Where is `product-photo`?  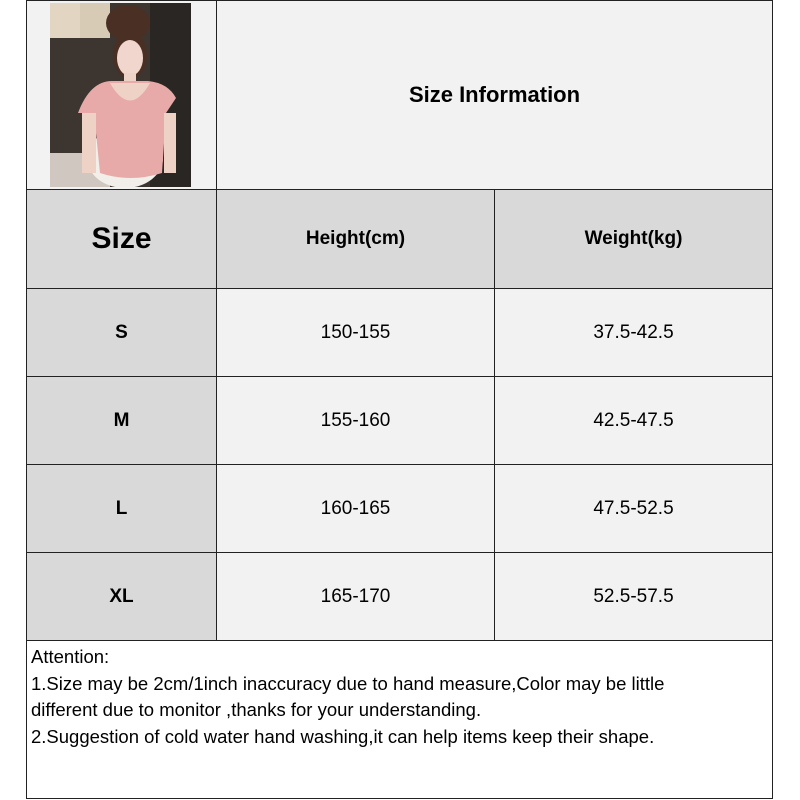
product-photo is located at coordinates (120, 95).